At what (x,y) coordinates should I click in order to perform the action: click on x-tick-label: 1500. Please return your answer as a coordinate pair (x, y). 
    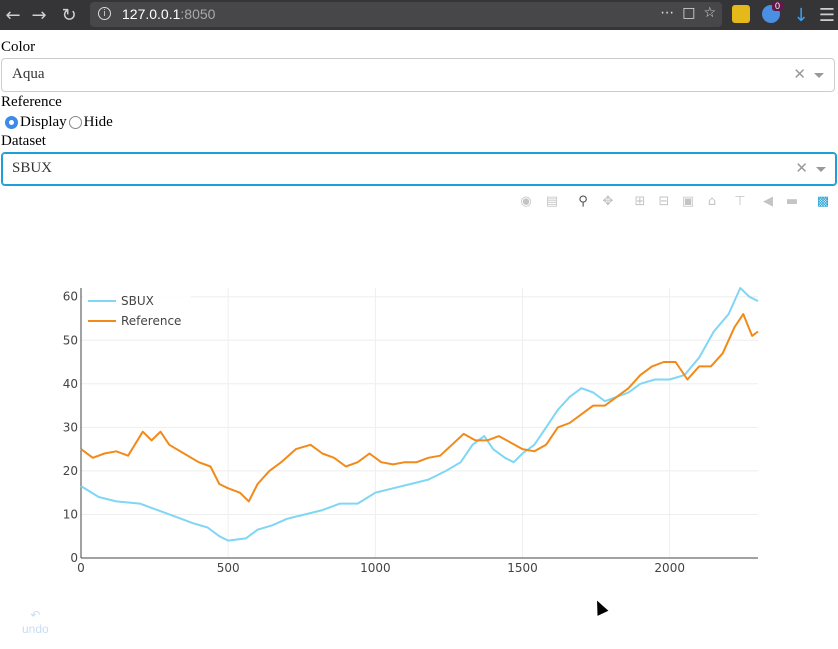
    Looking at the image, I should click on (522, 568).